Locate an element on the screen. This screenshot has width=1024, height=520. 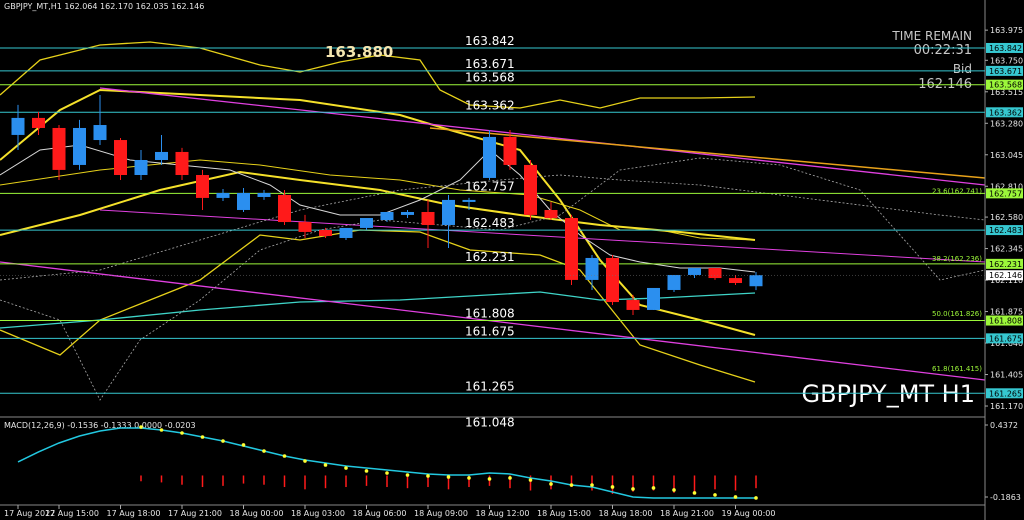
macd-y-tick-label: 0.4372 is located at coordinates (1004, 425).